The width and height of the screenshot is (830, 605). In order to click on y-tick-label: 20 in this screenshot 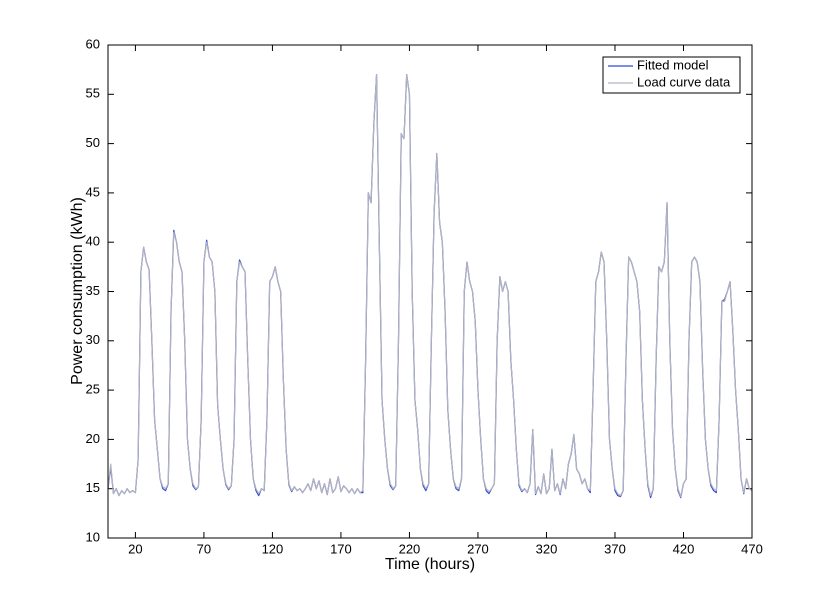, I will do `click(93, 438)`.